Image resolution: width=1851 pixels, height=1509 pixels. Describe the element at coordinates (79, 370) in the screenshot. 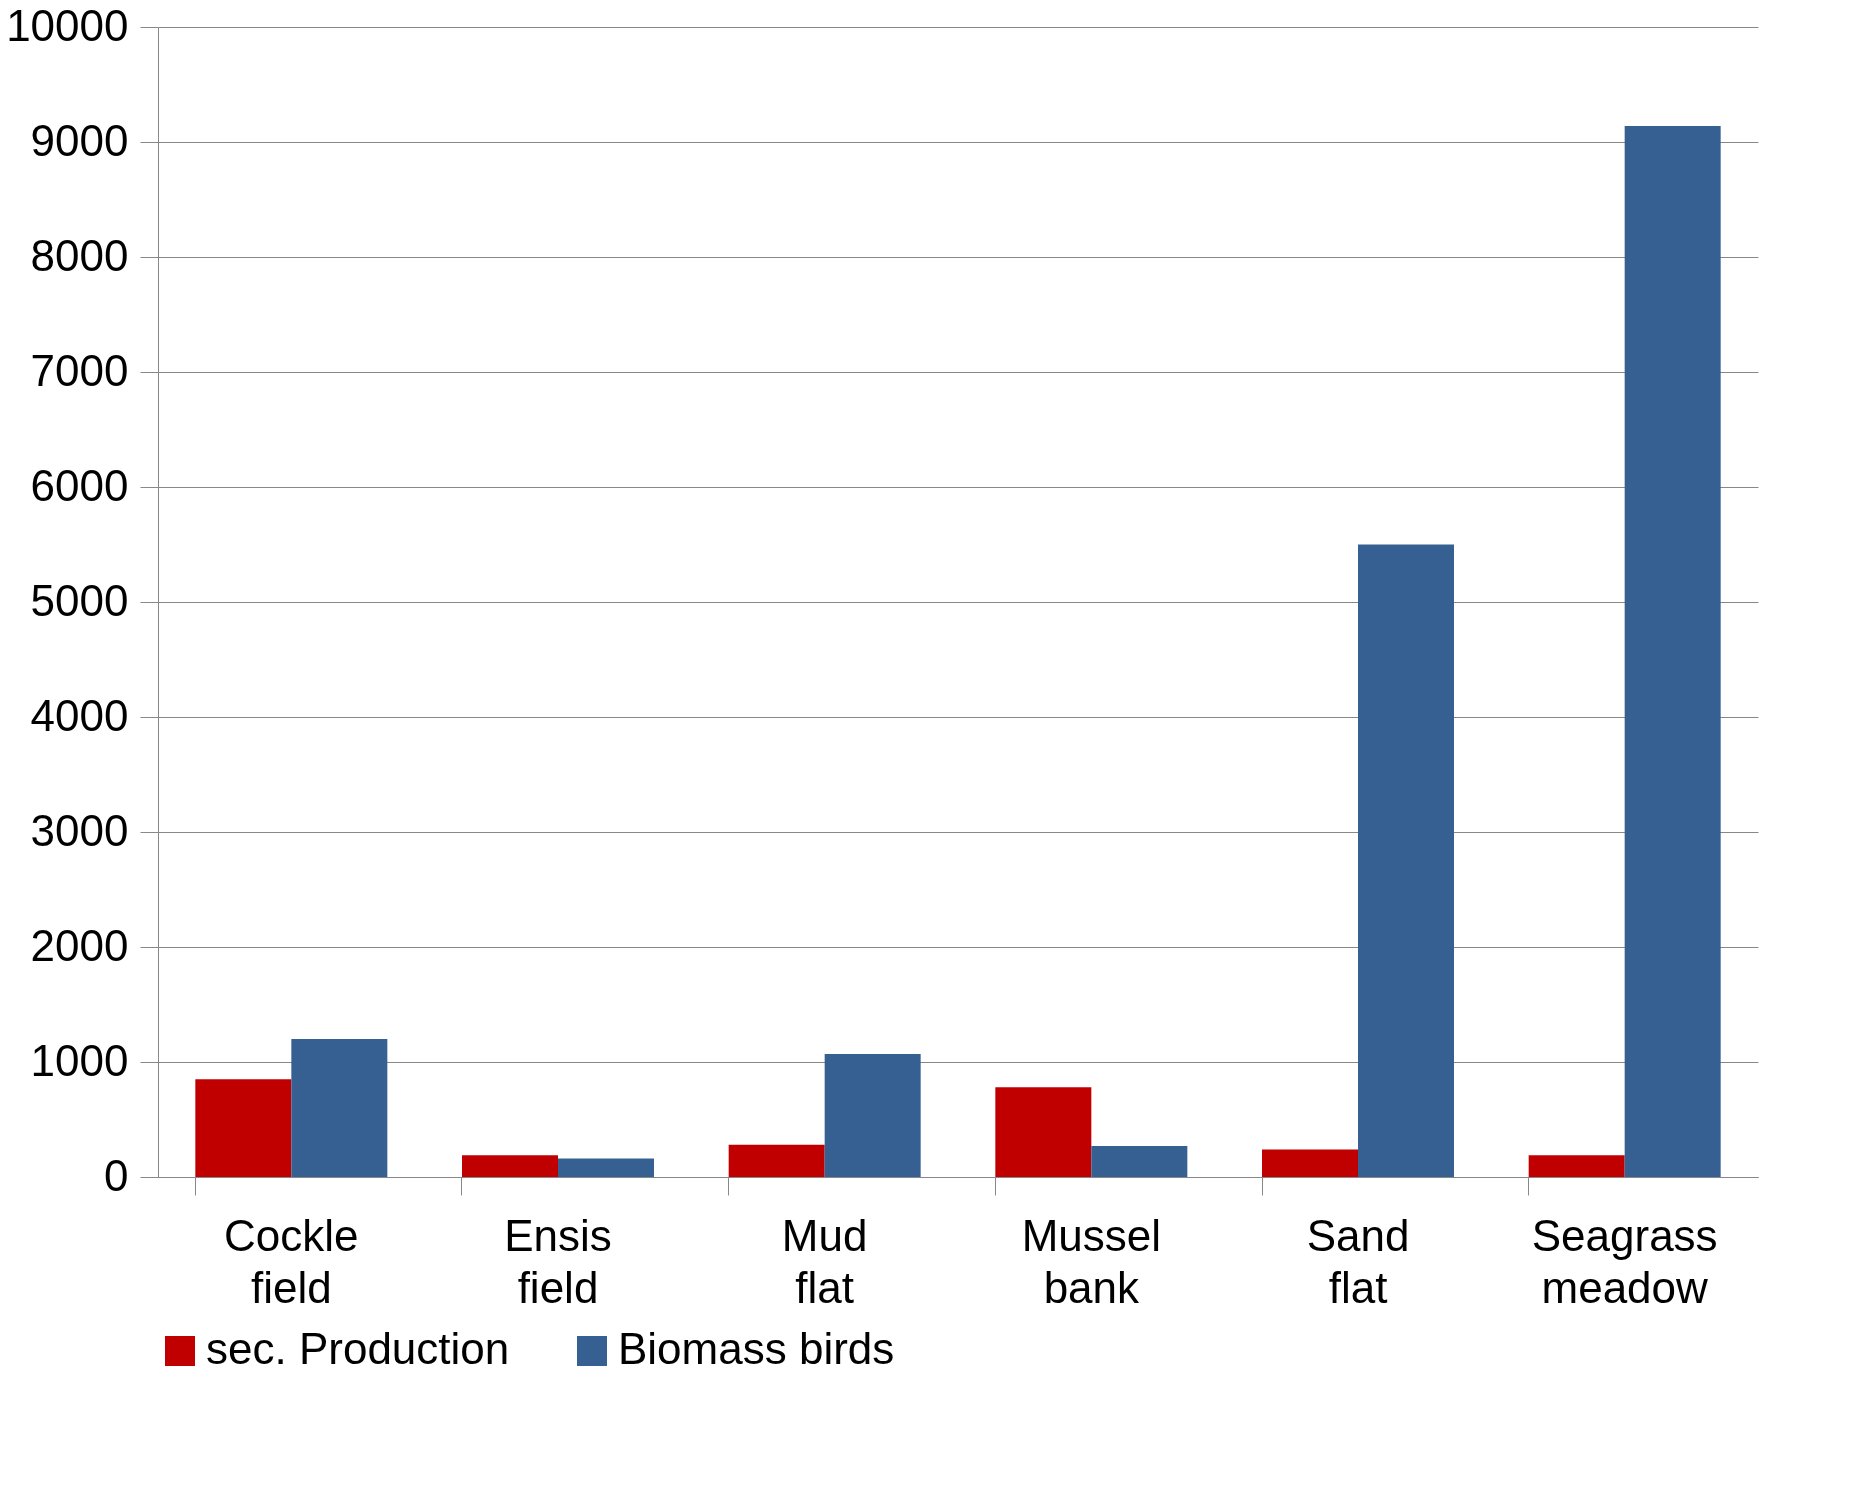

I see `y-tick-label: 7000` at that location.